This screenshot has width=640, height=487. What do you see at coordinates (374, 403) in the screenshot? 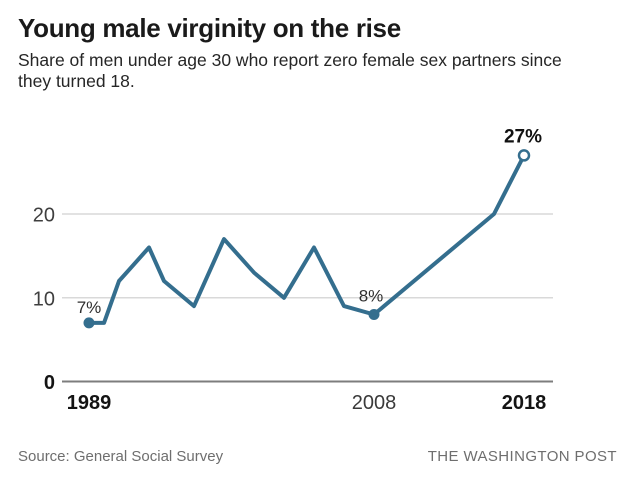
I see `x-tick-label-2008: 2008` at bounding box center [374, 403].